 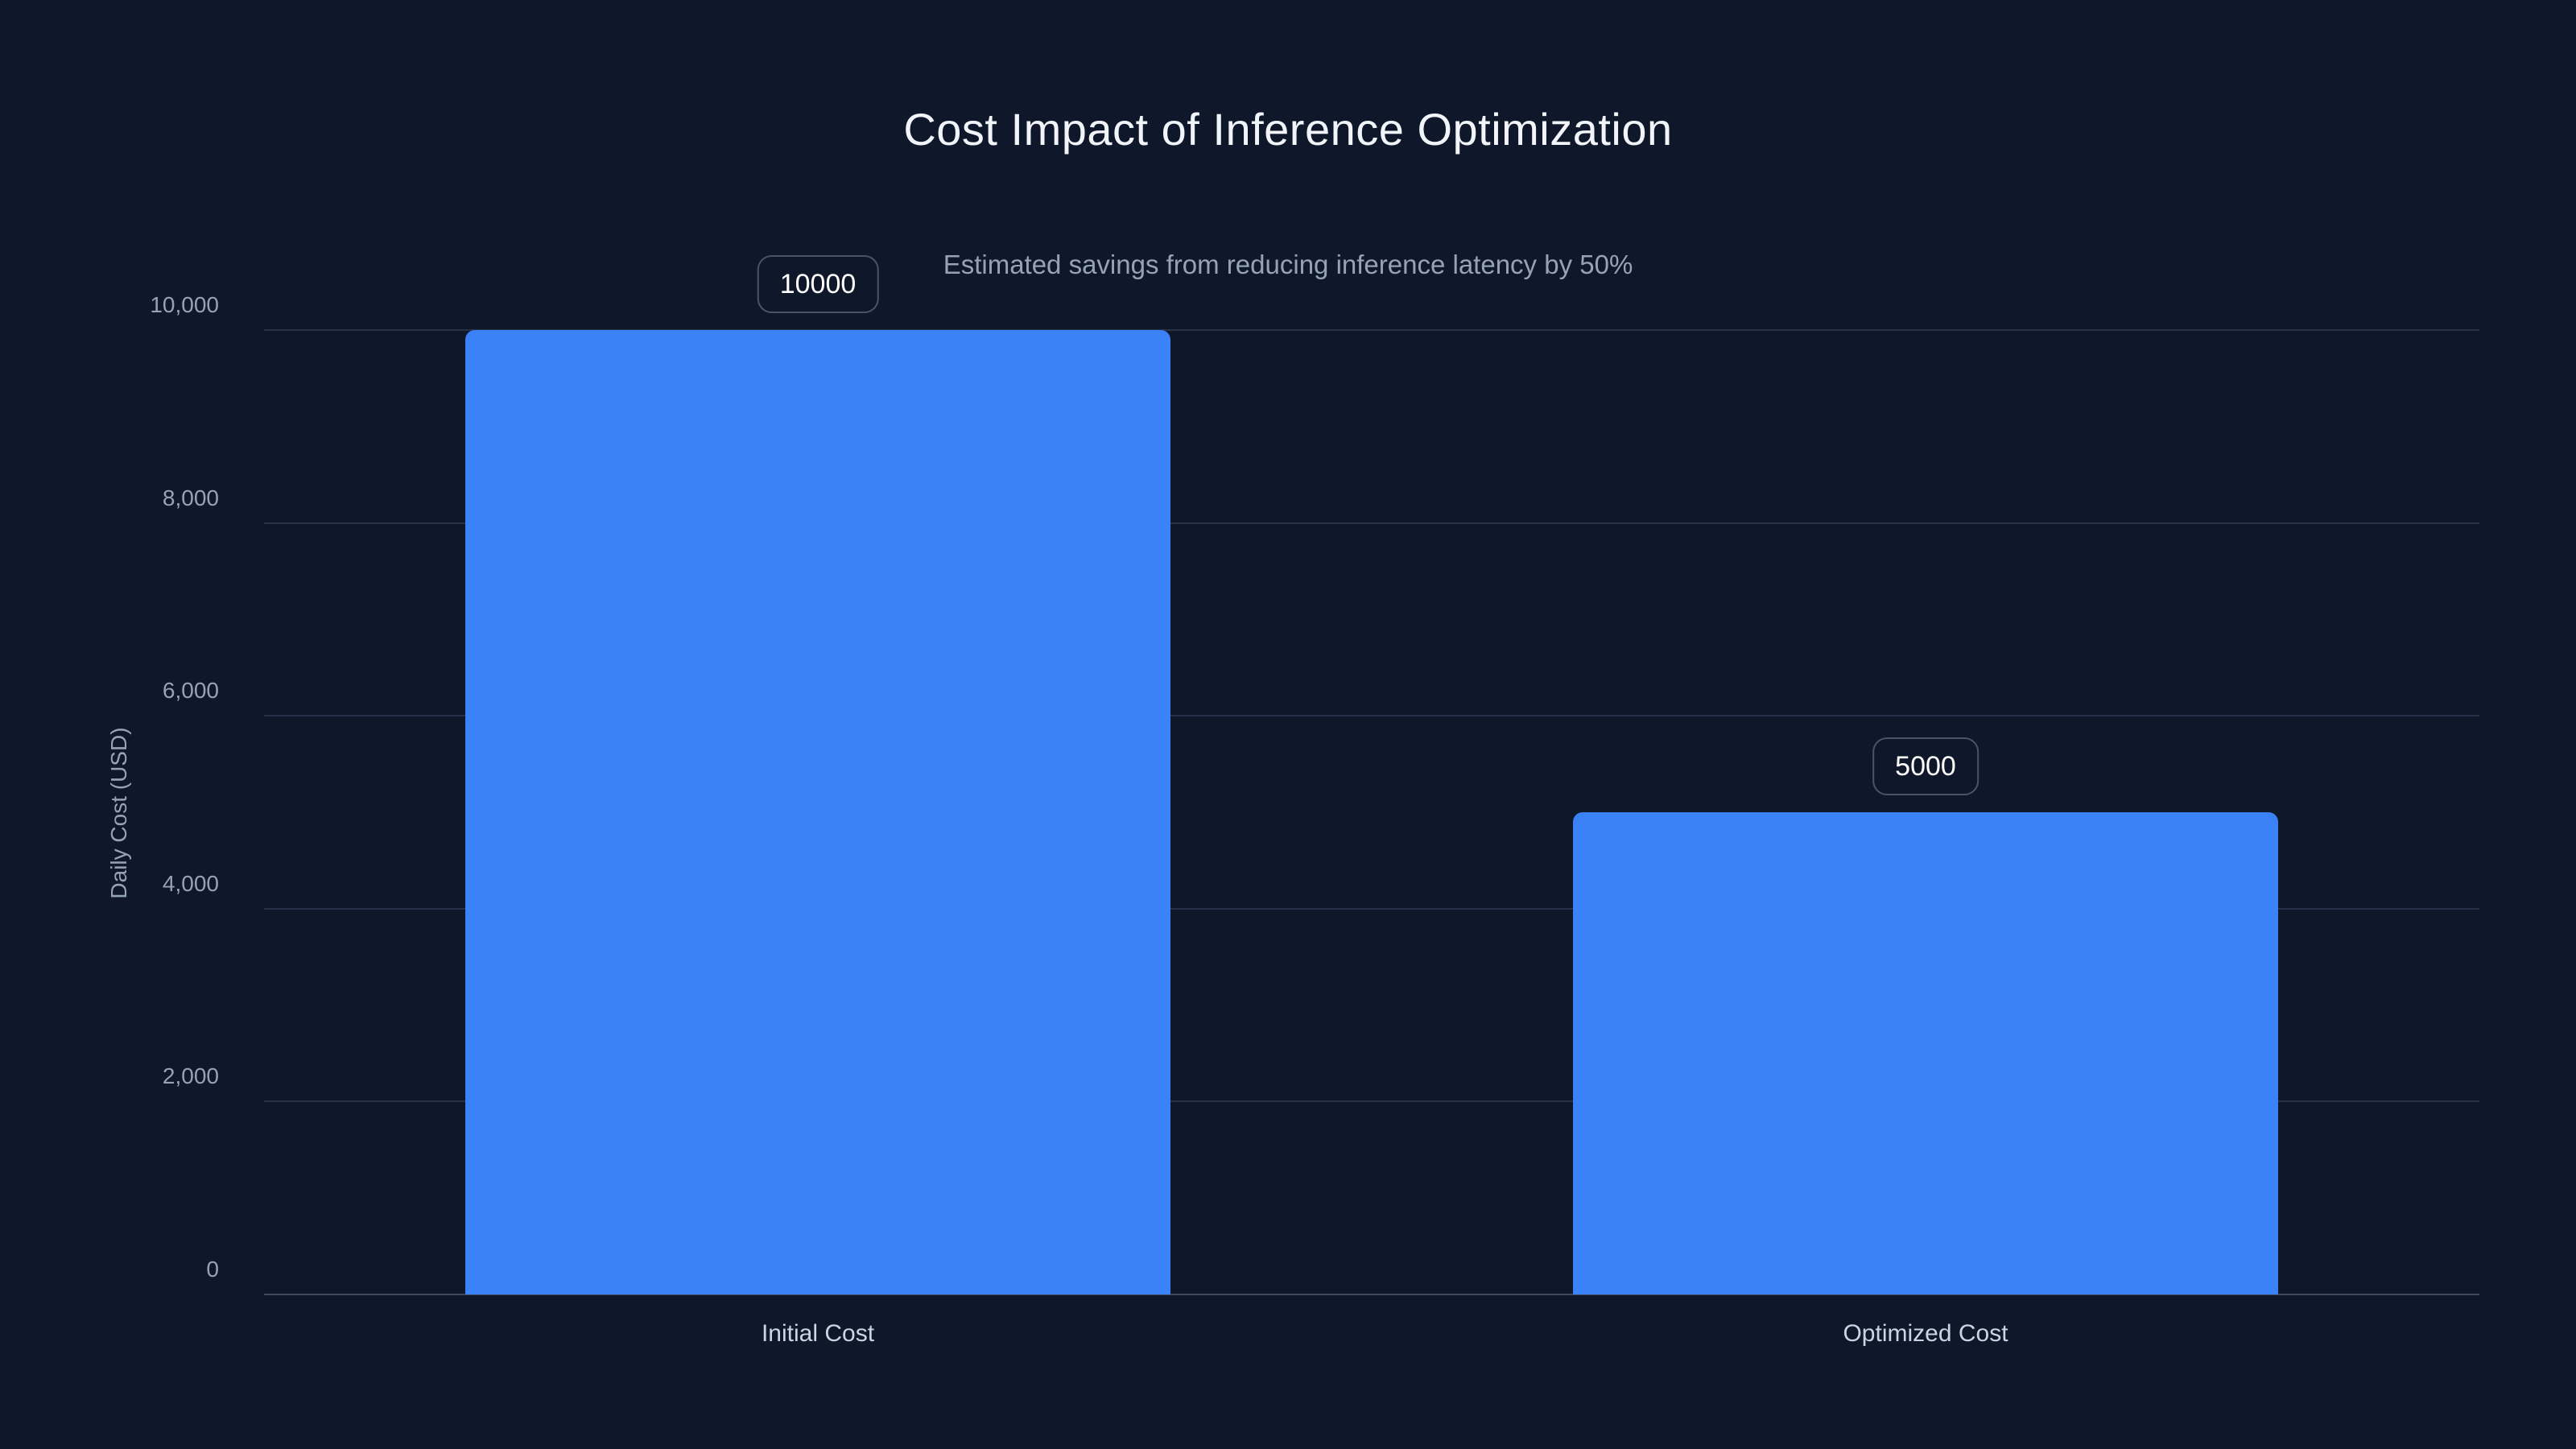 I want to click on value-badge-initial-cost: 10000, so click(x=818, y=284).